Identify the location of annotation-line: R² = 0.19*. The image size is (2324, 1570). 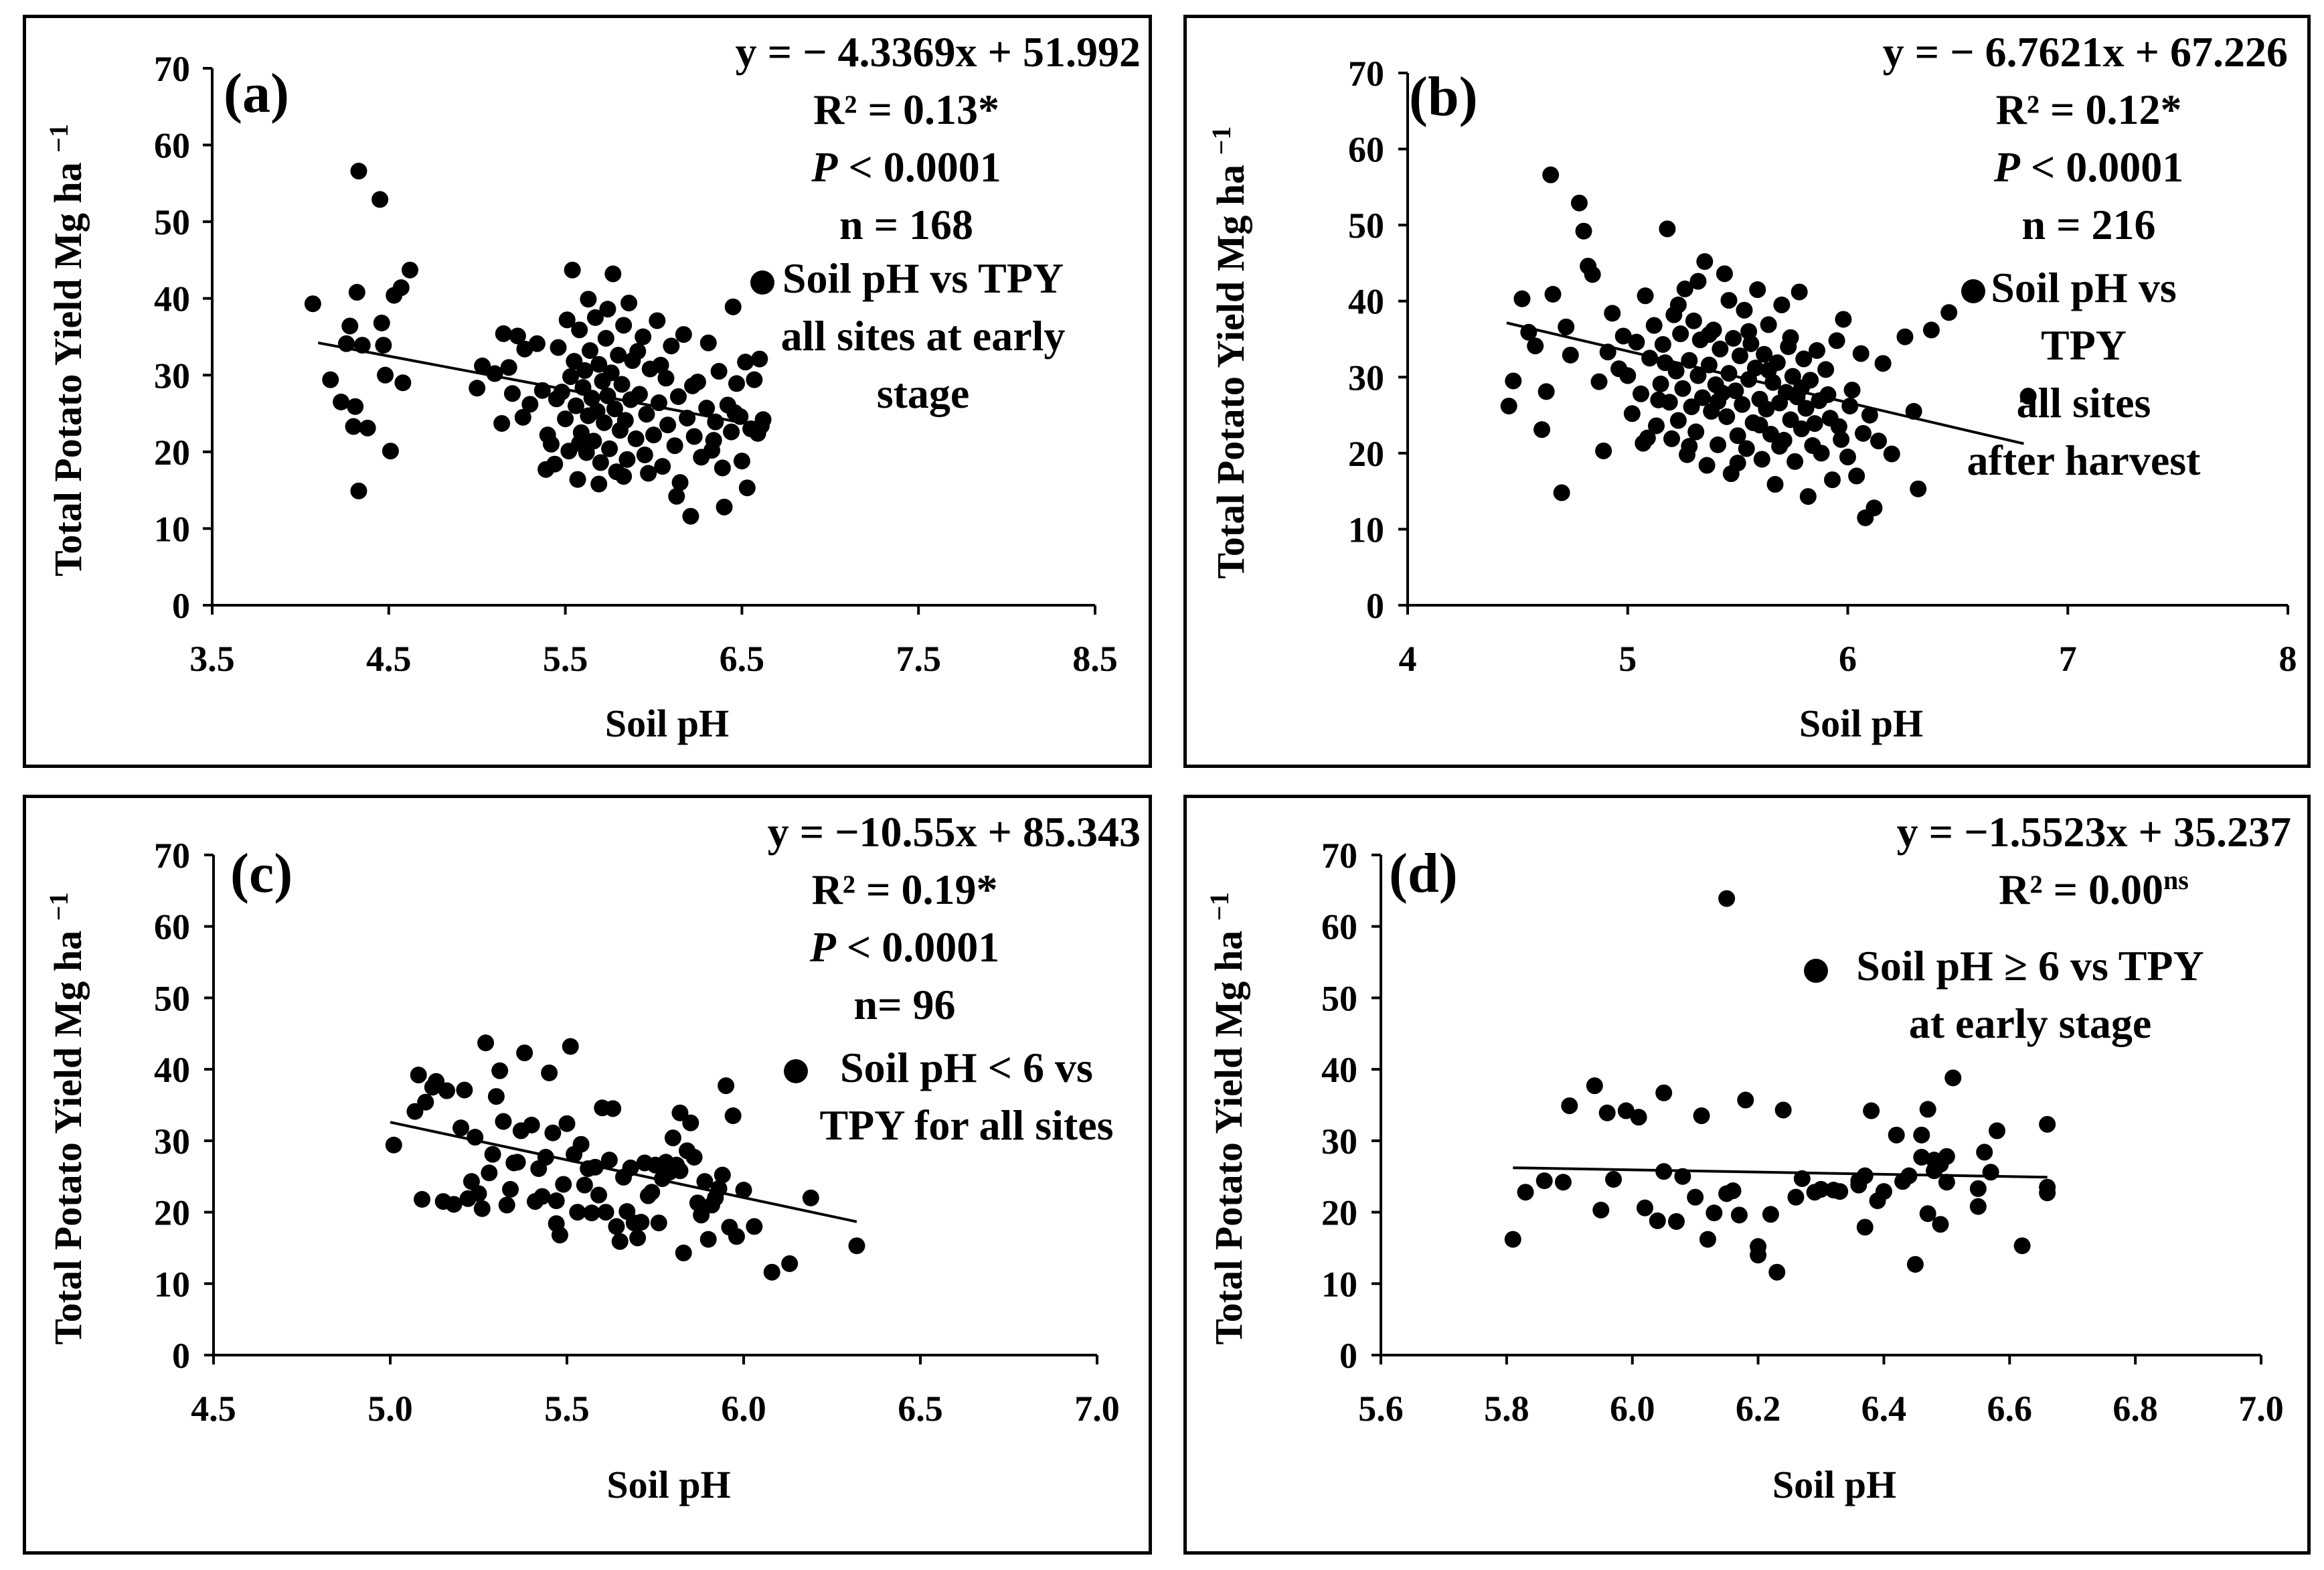
(905, 889).